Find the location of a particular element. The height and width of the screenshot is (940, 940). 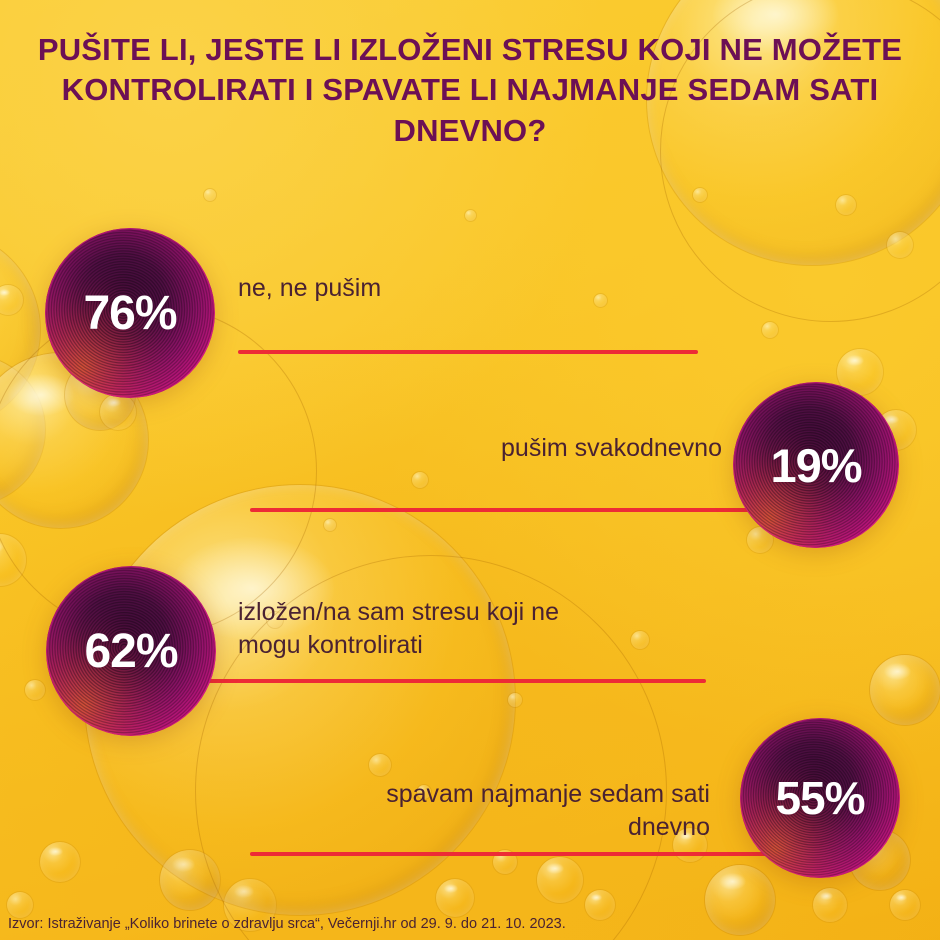

percentage-value: 76% is located at coordinates (130, 313).